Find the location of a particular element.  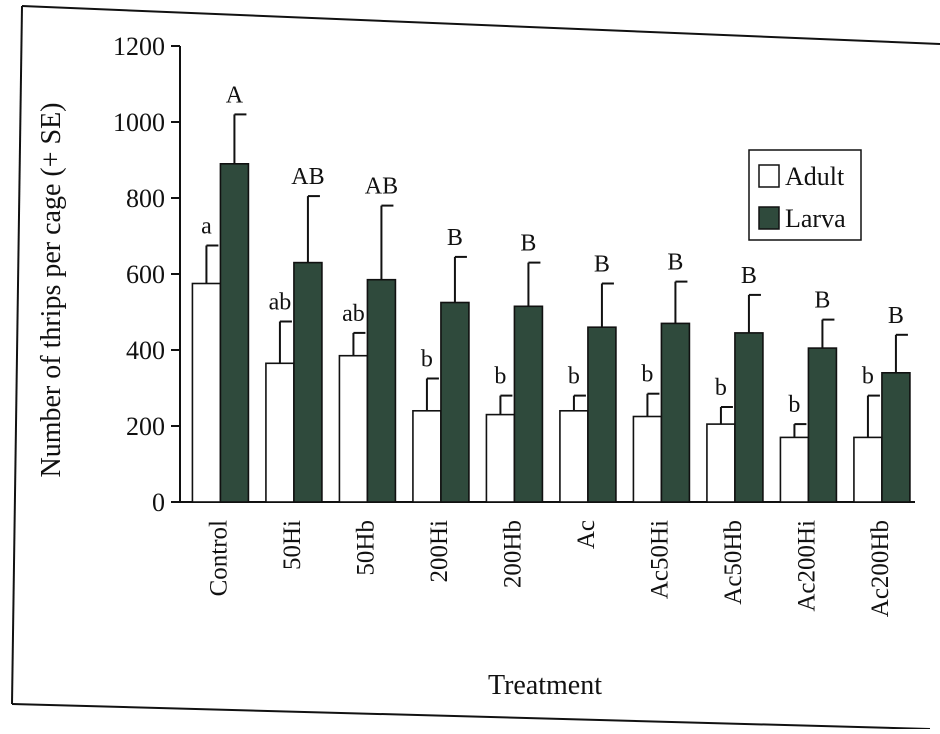

legend-swatch-larva is located at coordinates (769, 218).